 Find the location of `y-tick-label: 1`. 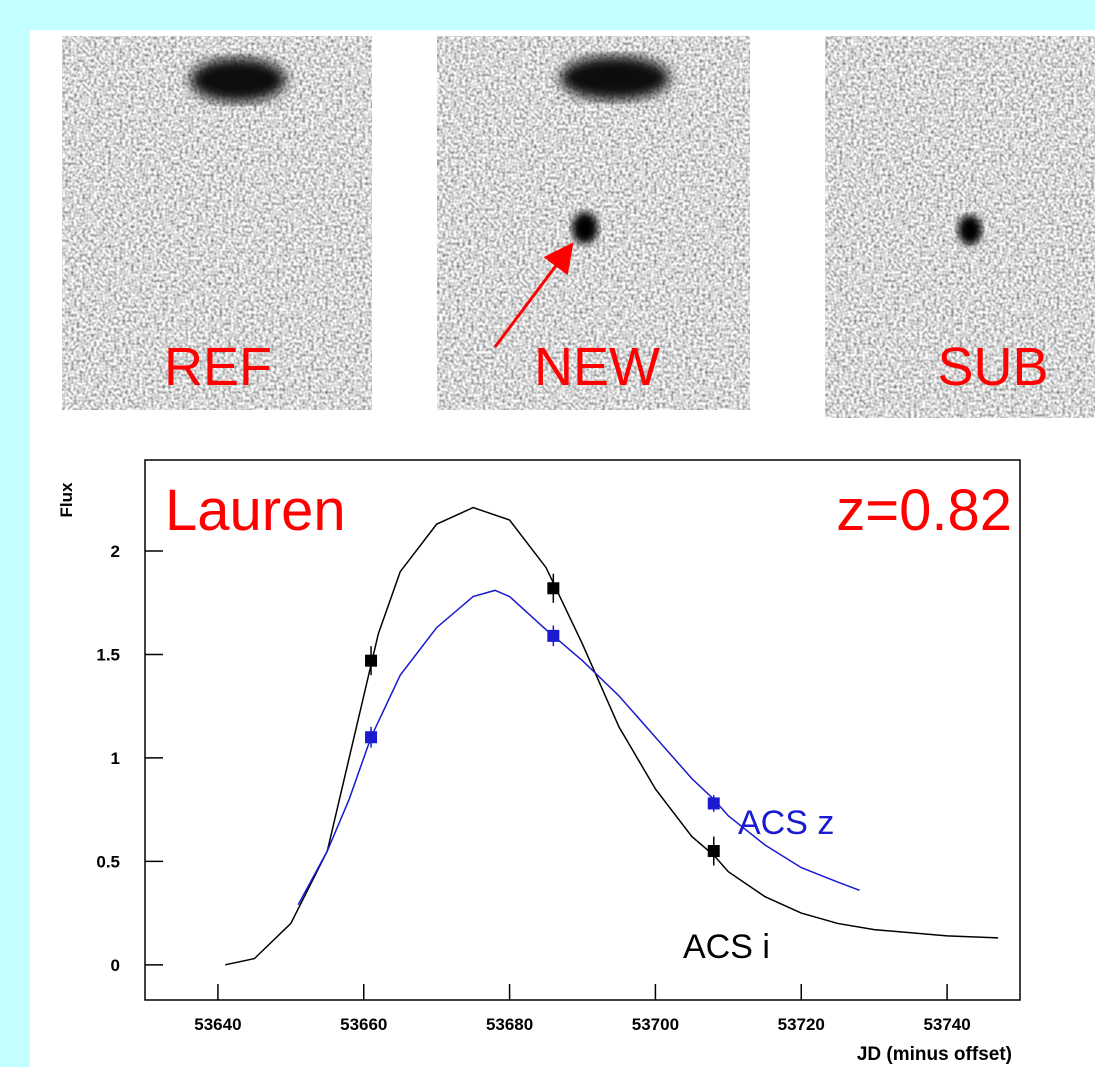

y-tick-label: 1 is located at coordinates (115, 758).